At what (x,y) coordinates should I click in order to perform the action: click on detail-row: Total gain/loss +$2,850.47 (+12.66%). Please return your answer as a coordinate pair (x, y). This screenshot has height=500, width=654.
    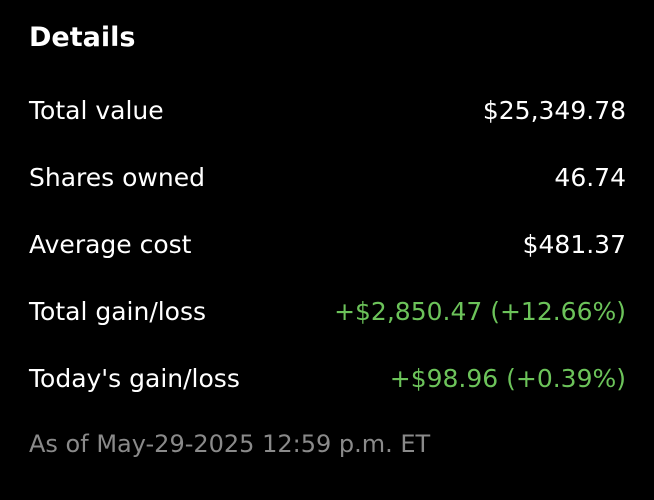
    Looking at the image, I should click on (327, 311).